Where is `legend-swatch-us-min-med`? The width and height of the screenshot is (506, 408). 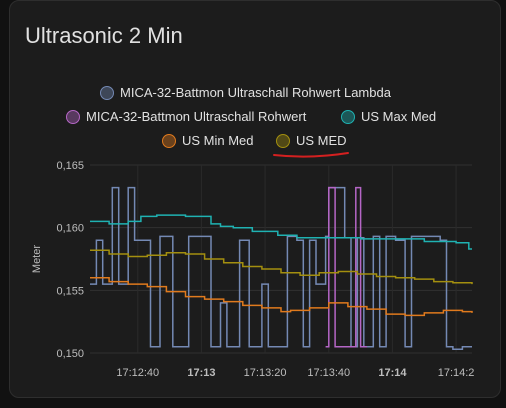 legend-swatch-us-min-med is located at coordinates (169, 140).